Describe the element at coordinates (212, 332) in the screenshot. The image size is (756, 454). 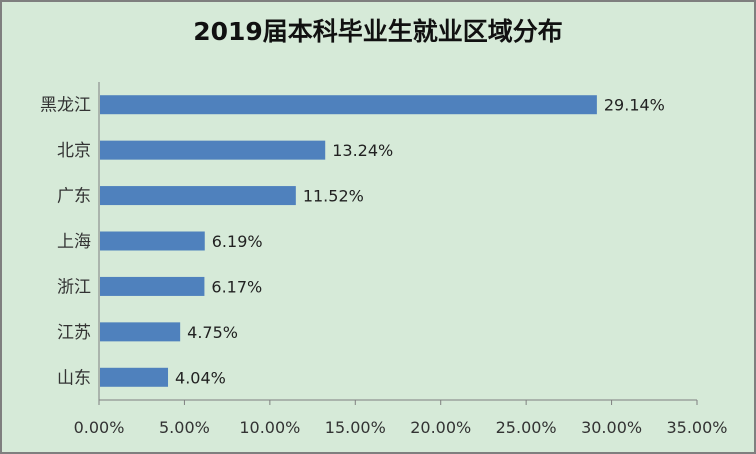
I see `data-label: 4.75%` at that location.